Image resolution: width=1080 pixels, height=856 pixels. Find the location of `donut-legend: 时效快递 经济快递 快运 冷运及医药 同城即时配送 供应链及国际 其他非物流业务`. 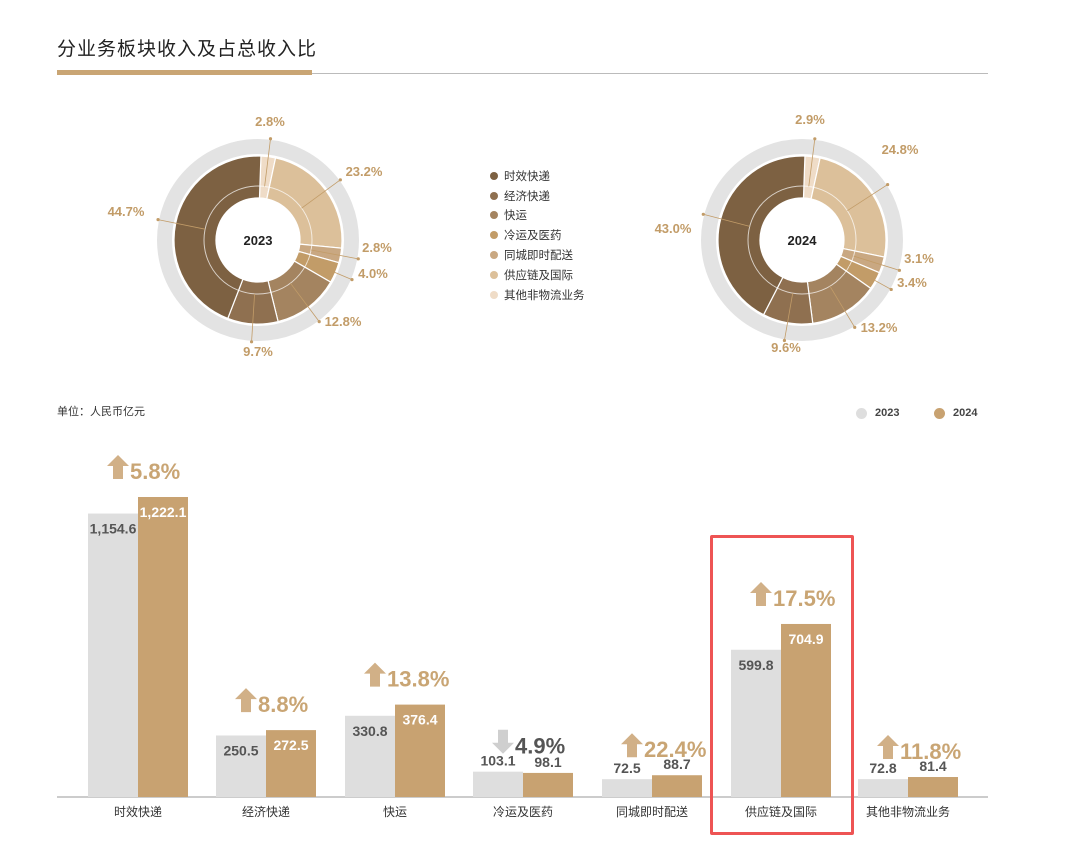

donut-legend: 时效快递 经济快递 快运 冷运及医药 同城即时配送 供应链及国际 其他非物流业务 is located at coordinates (537, 235).